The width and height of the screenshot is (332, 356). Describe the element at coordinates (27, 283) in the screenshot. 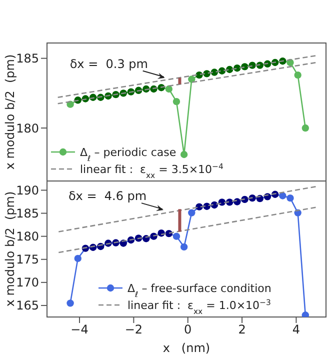

I see `y-tick-label: 170` at that location.